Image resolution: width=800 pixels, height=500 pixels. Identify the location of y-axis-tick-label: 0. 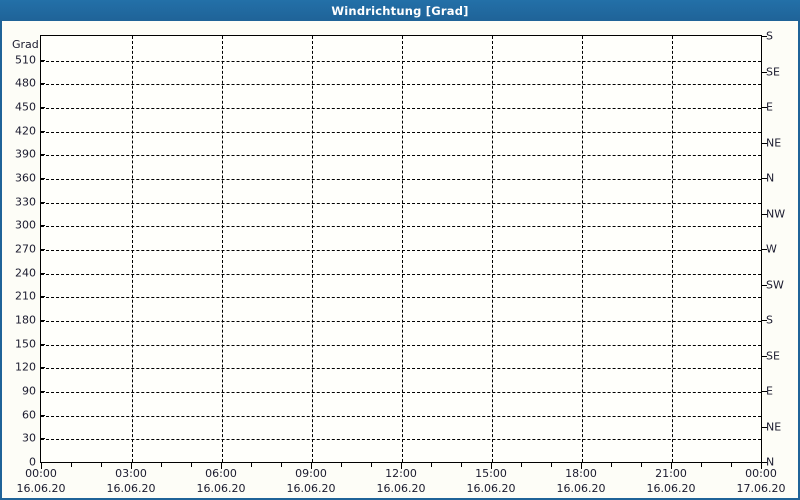
(32, 462).